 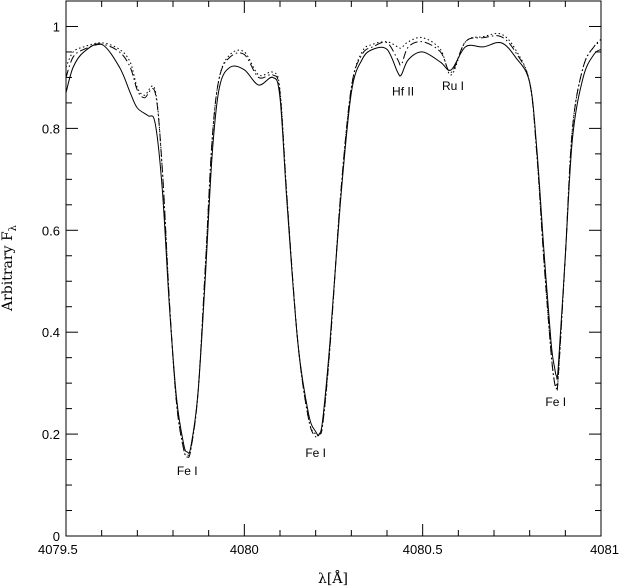 I want to click on y-axis-title-main: Arbitrary F, so click(x=8, y=271).